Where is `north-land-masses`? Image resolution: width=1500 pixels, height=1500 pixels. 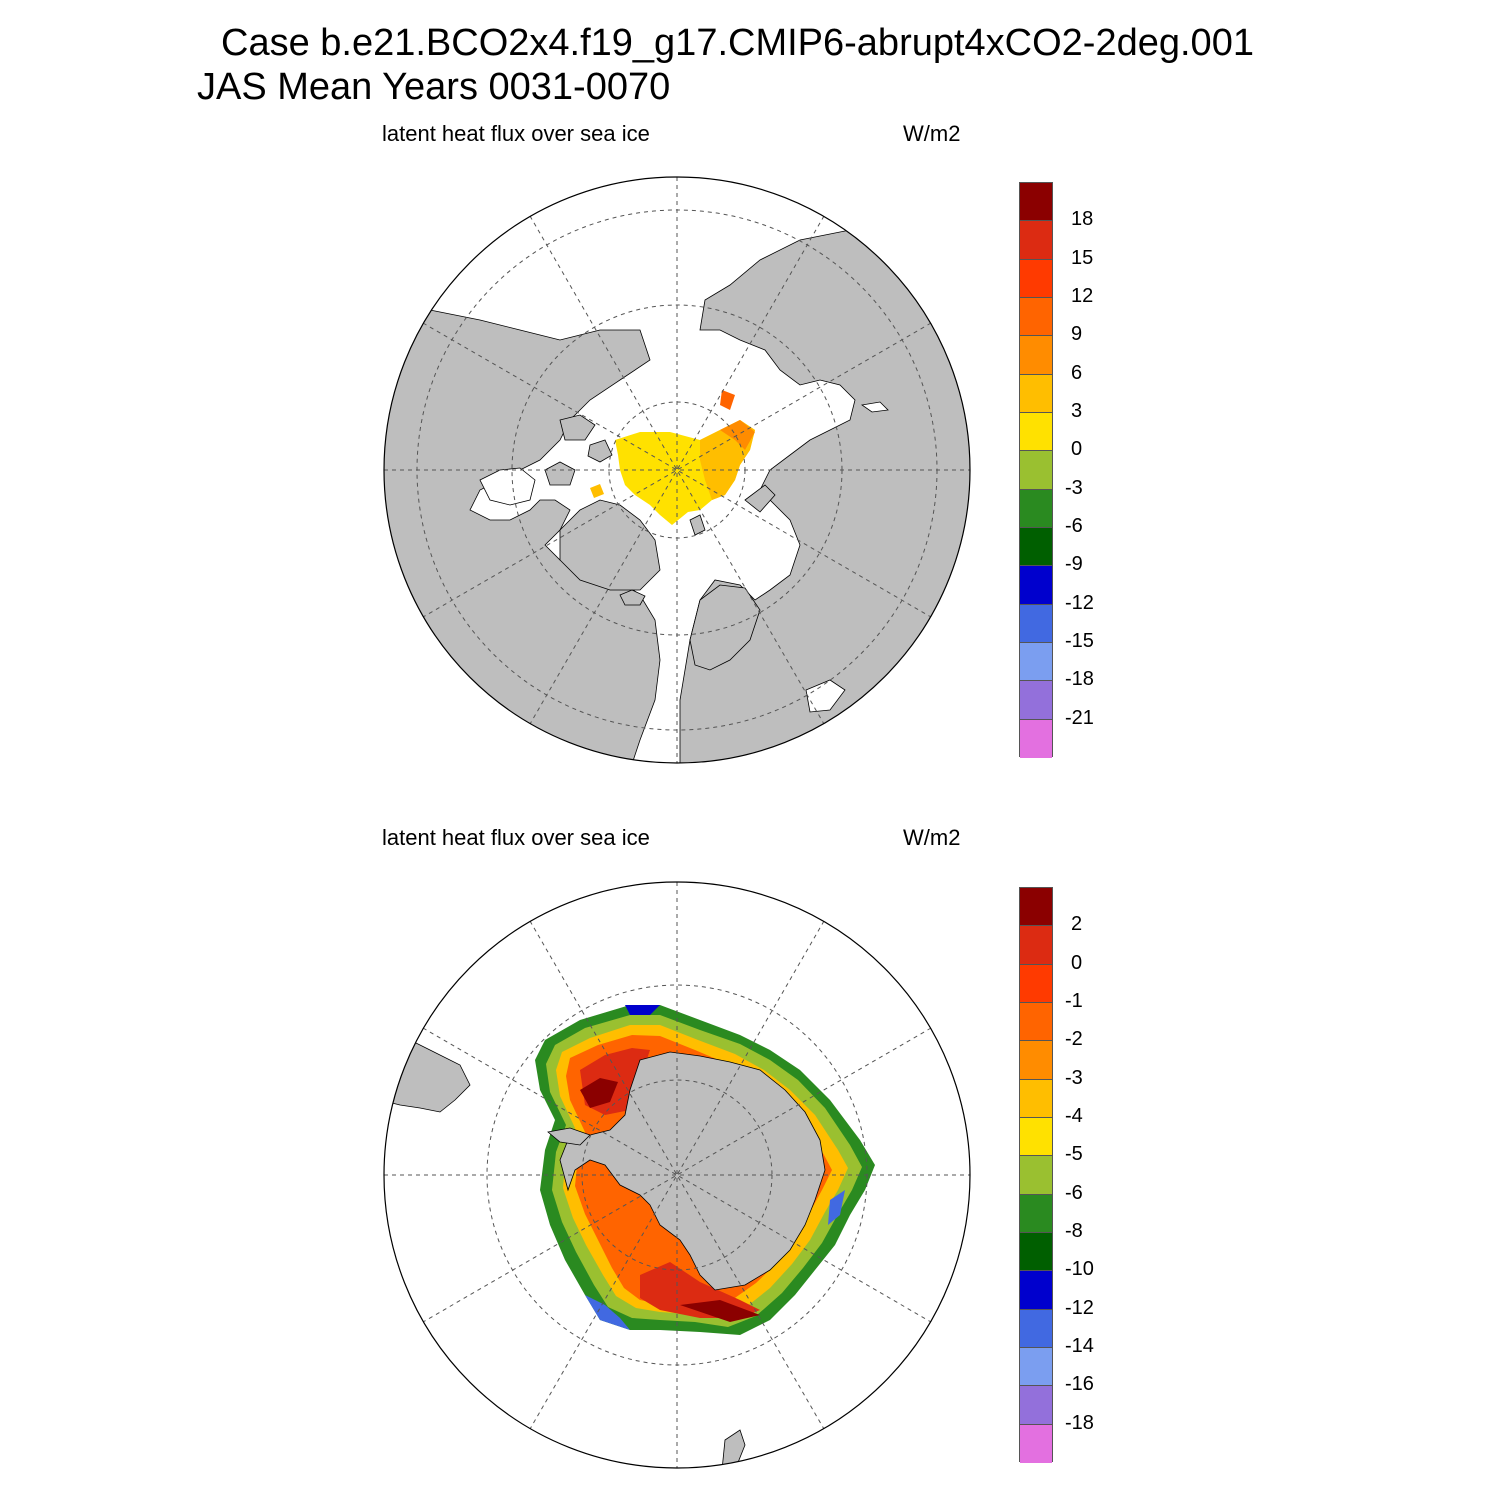
north-land-masses is located at coordinates (677, 496).